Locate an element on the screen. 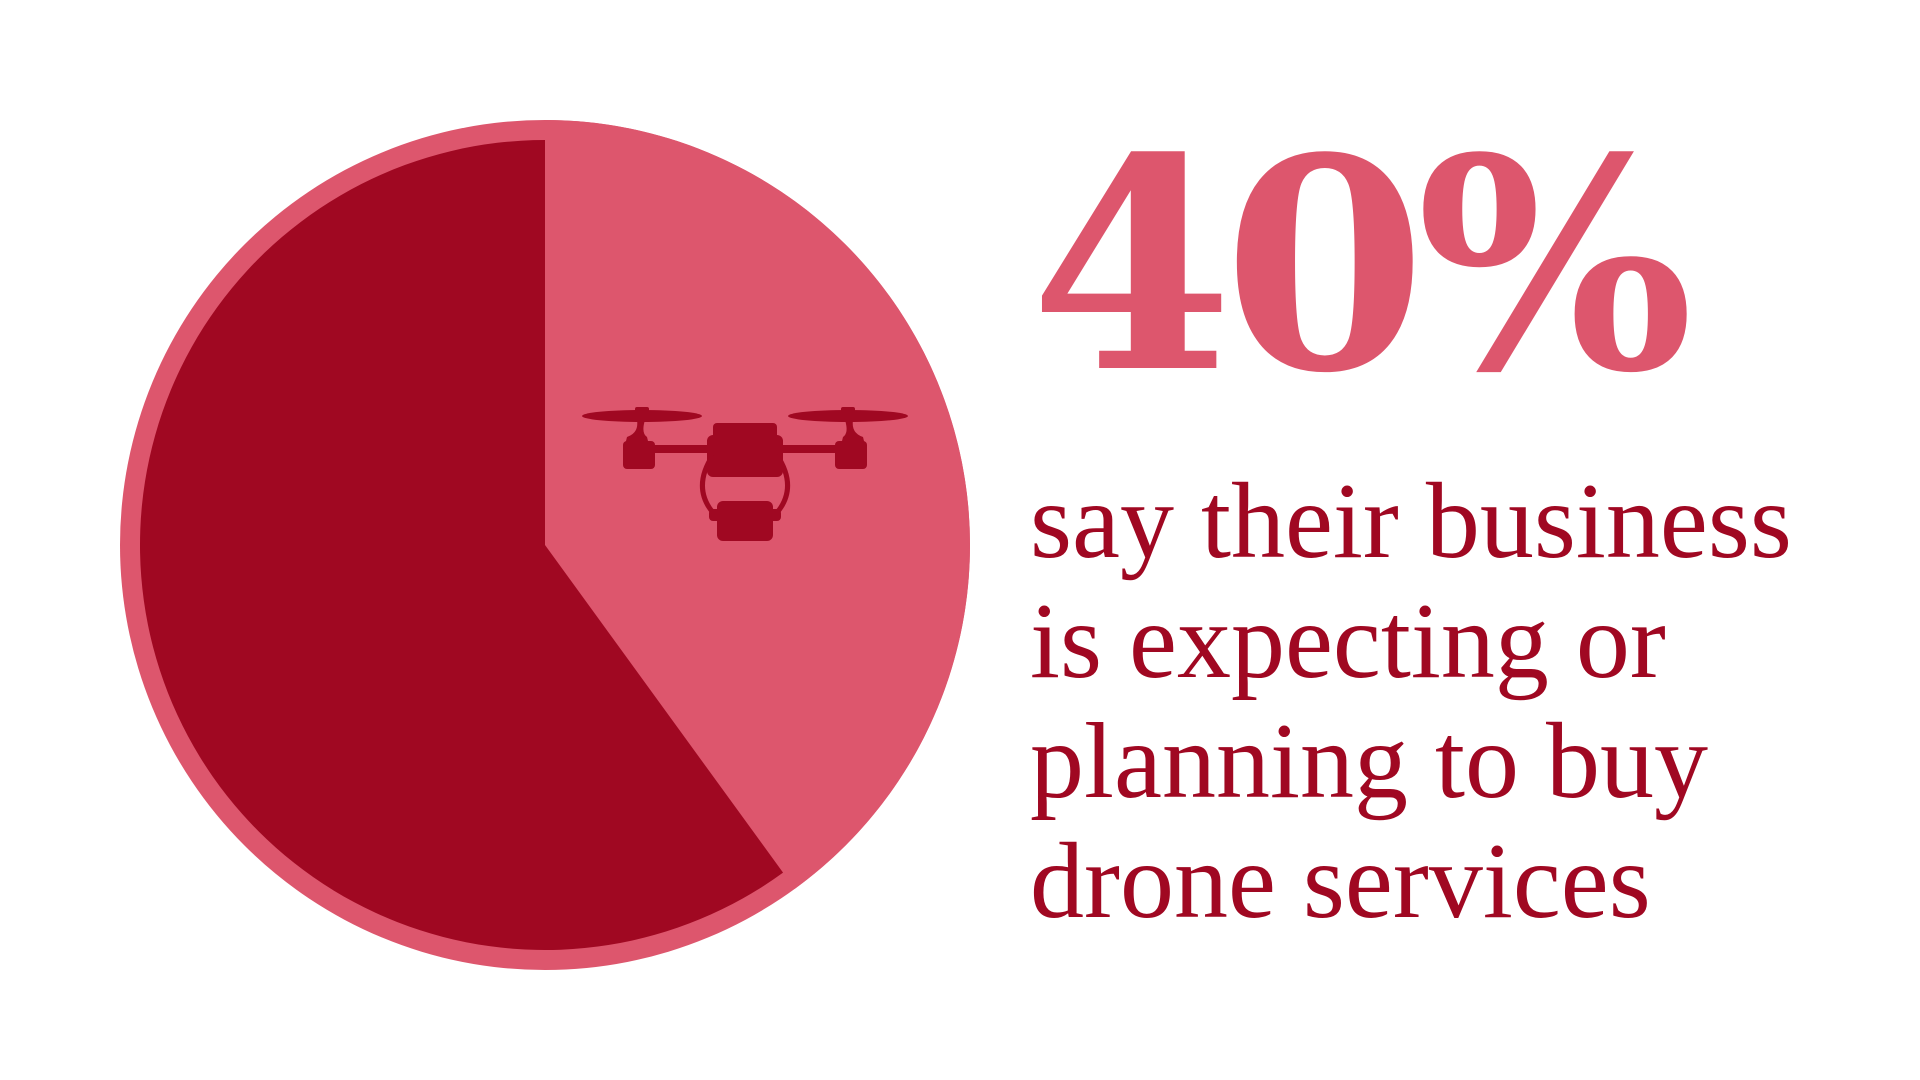  caption-line: is expecting or is located at coordinates (1348, 641).